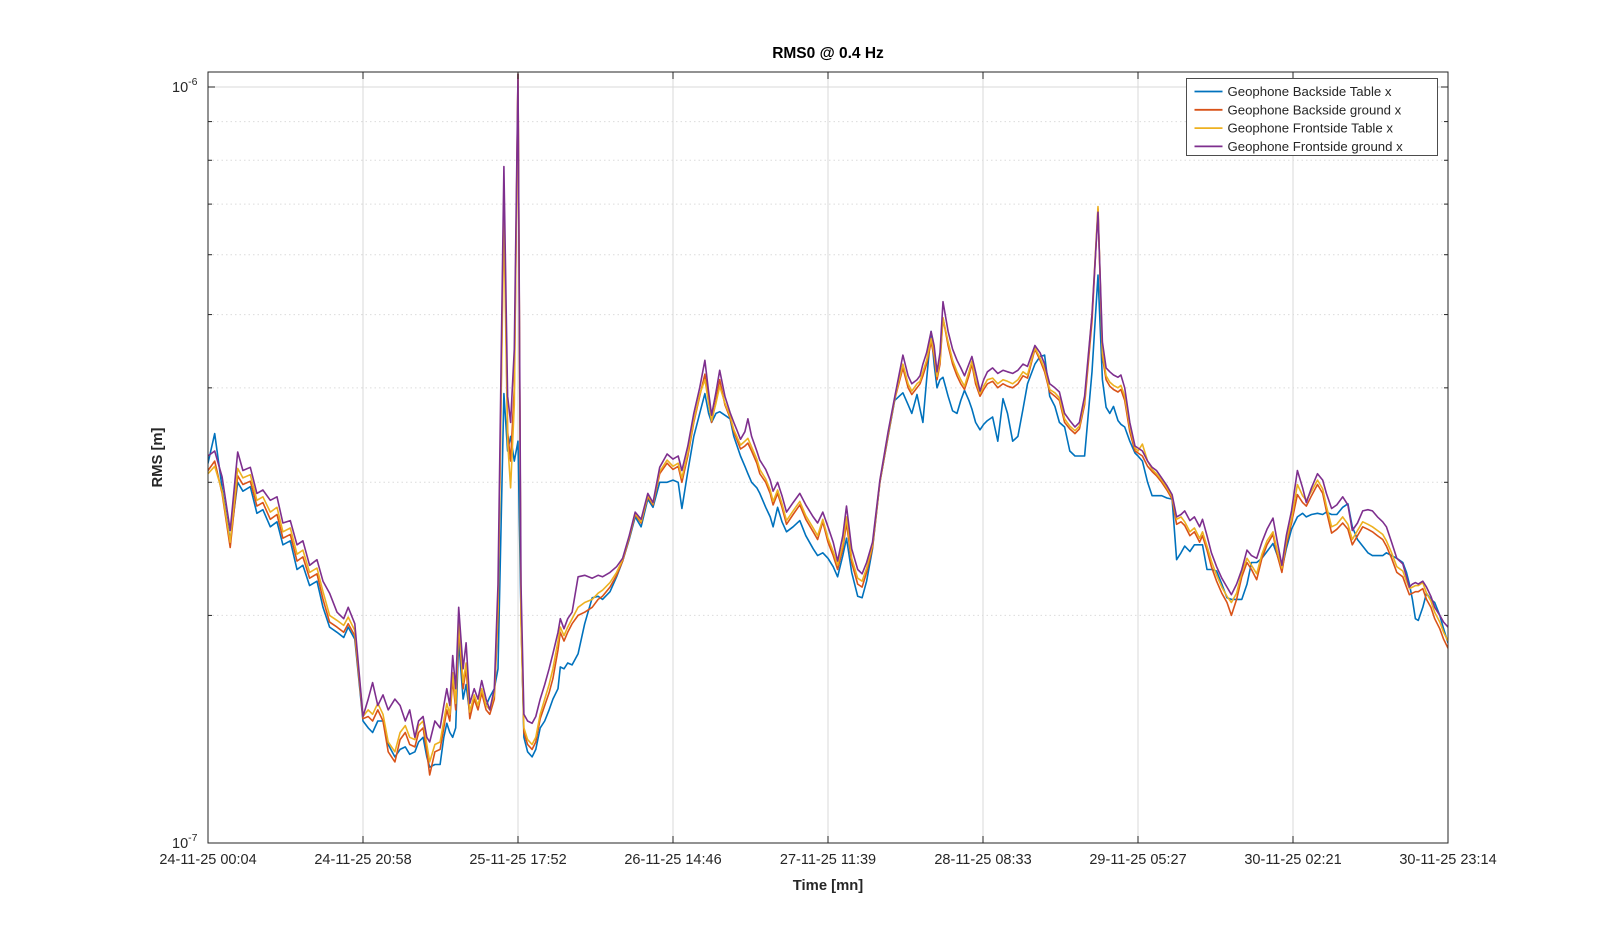 The width and height of the screenshot is (1600, 948). Describe the element at coordinates (828, 886) in the screenshot. I see `x-axis-label: Time [mn]` at that location.